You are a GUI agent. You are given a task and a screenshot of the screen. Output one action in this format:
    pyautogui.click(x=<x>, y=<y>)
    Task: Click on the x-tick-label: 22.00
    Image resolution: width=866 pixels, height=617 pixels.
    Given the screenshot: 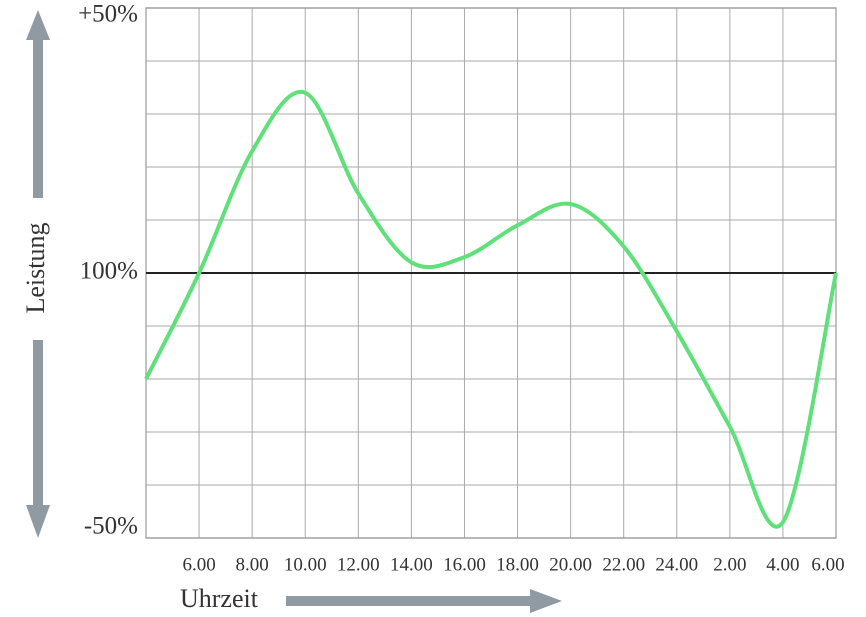 What is the action you would take?
    pyautogui.click(x=623, y=564)
    